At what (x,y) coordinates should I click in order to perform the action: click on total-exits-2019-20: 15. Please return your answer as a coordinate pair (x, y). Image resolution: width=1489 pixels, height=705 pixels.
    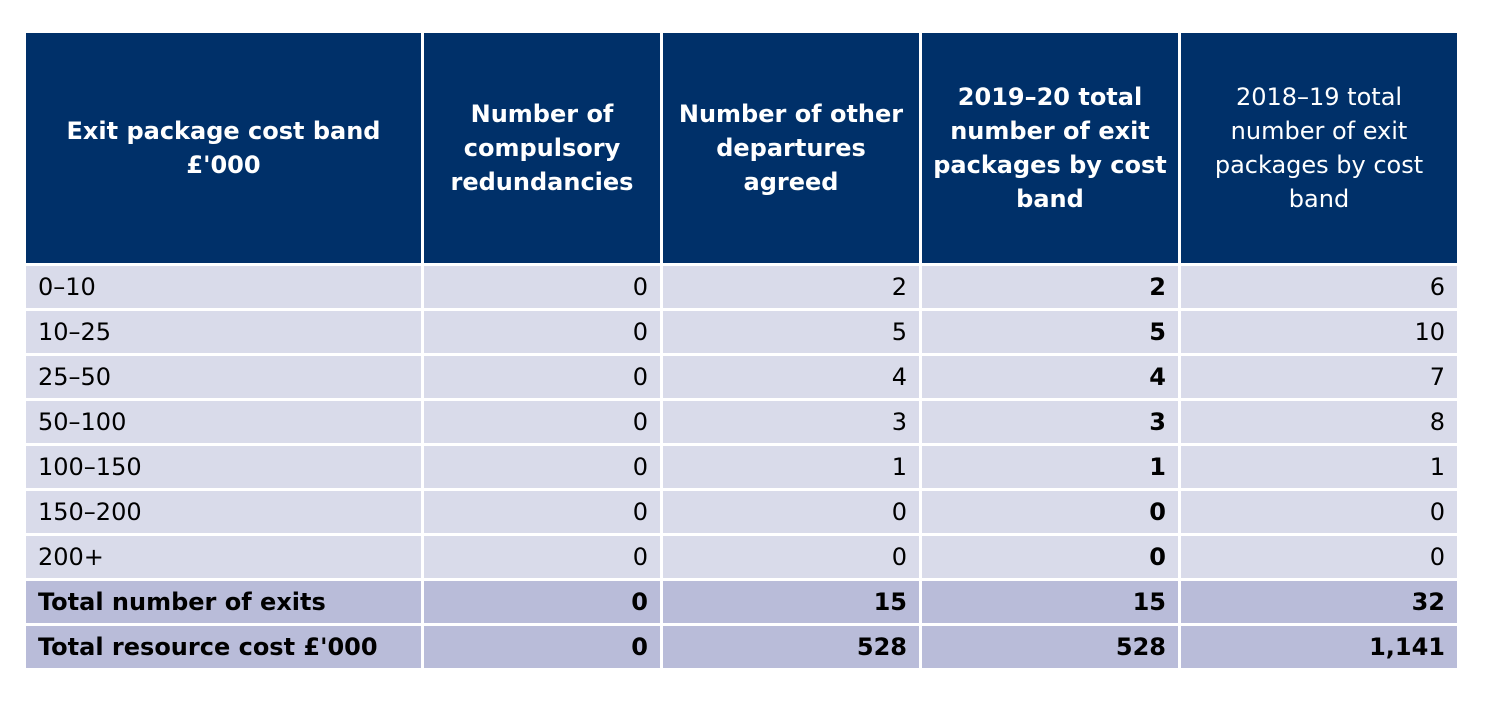
    Looking at the image, I should click on (1050, 602).